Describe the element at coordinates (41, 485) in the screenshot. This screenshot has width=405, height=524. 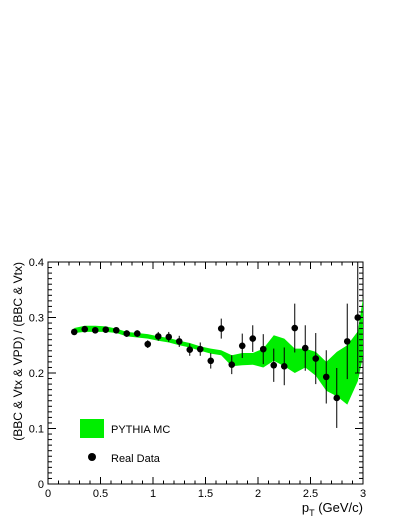
I see `y-tick-label: 0` at that location.